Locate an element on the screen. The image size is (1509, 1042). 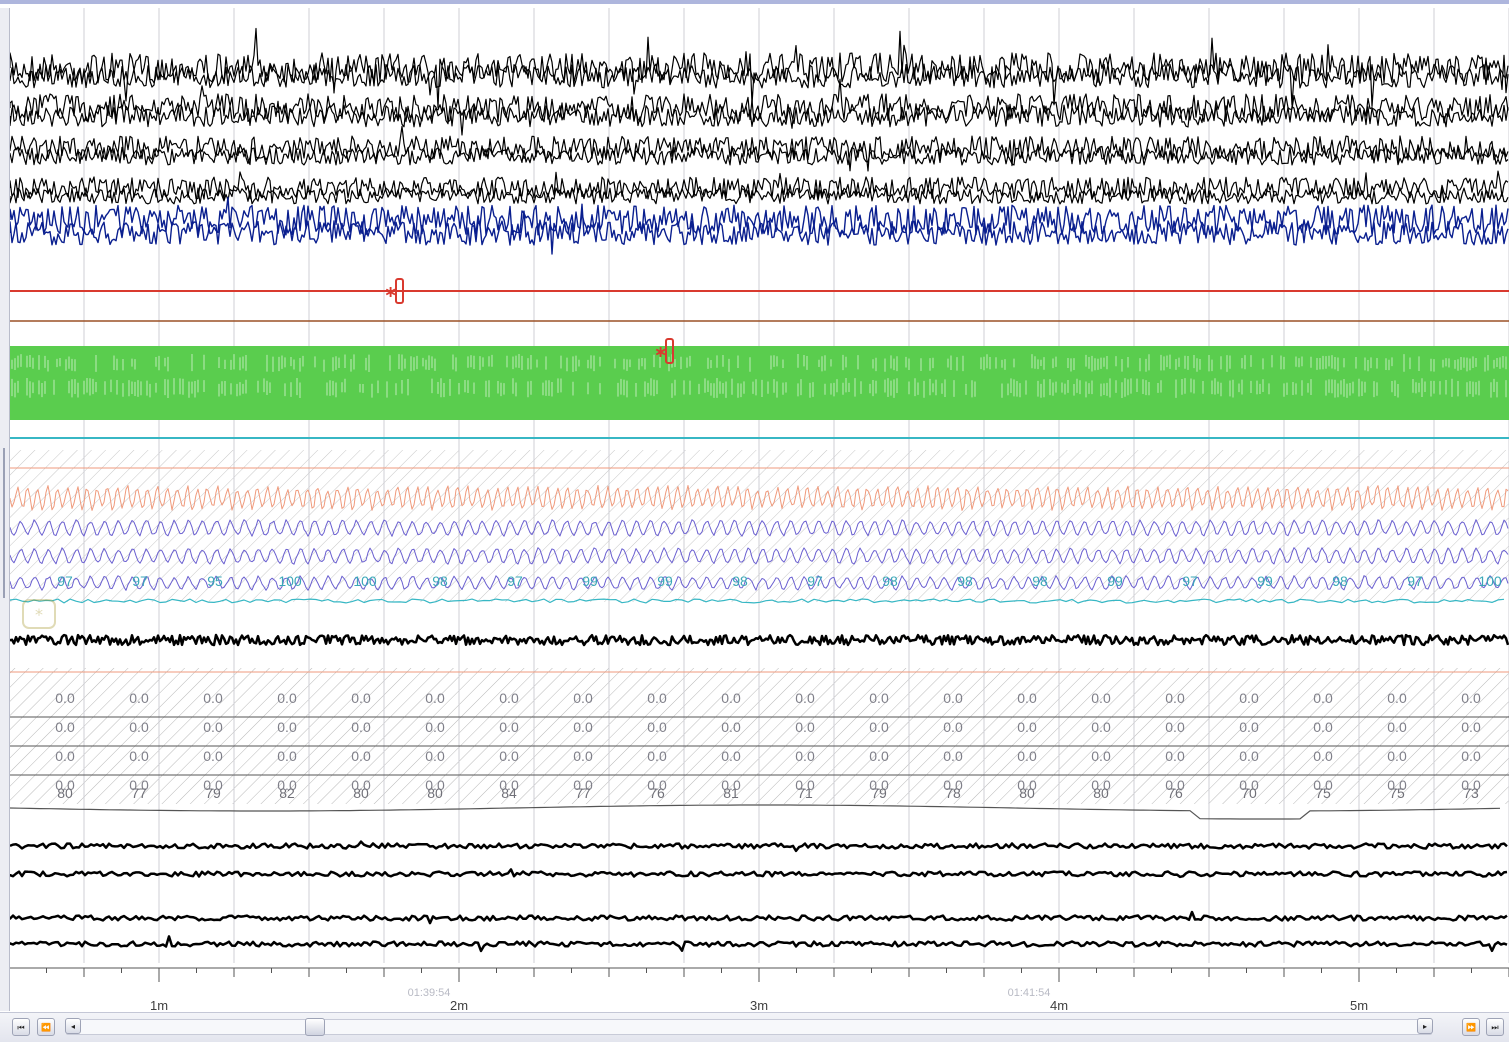
arousal-marker is located at coordinates (39, 614).